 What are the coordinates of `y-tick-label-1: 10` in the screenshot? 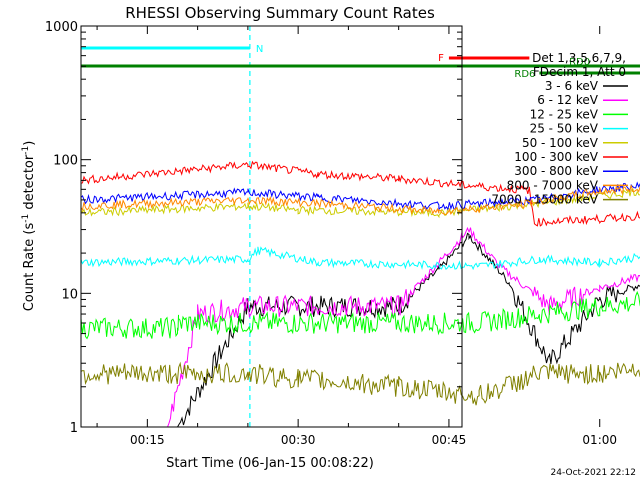 It's located at (69, 294).